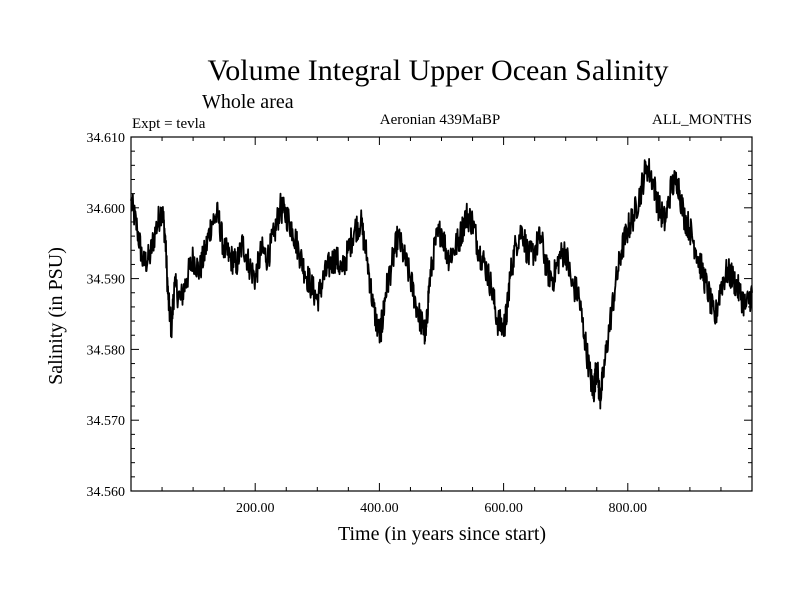 This screenshot has height=600, width=800. I want to click on x-axis-label: Time (in years since start), so click(442, 534).